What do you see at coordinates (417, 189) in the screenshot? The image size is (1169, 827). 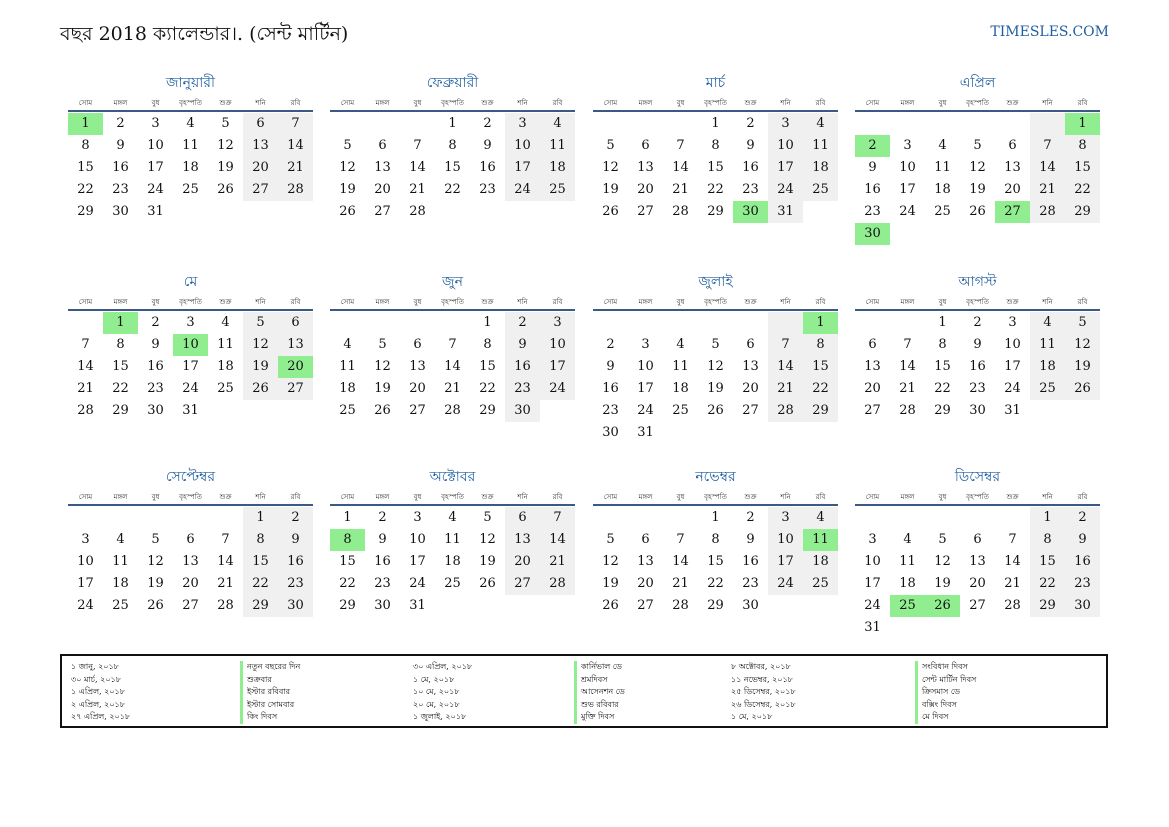 I see `day-cell: 21` at bounding box center [417, 189].